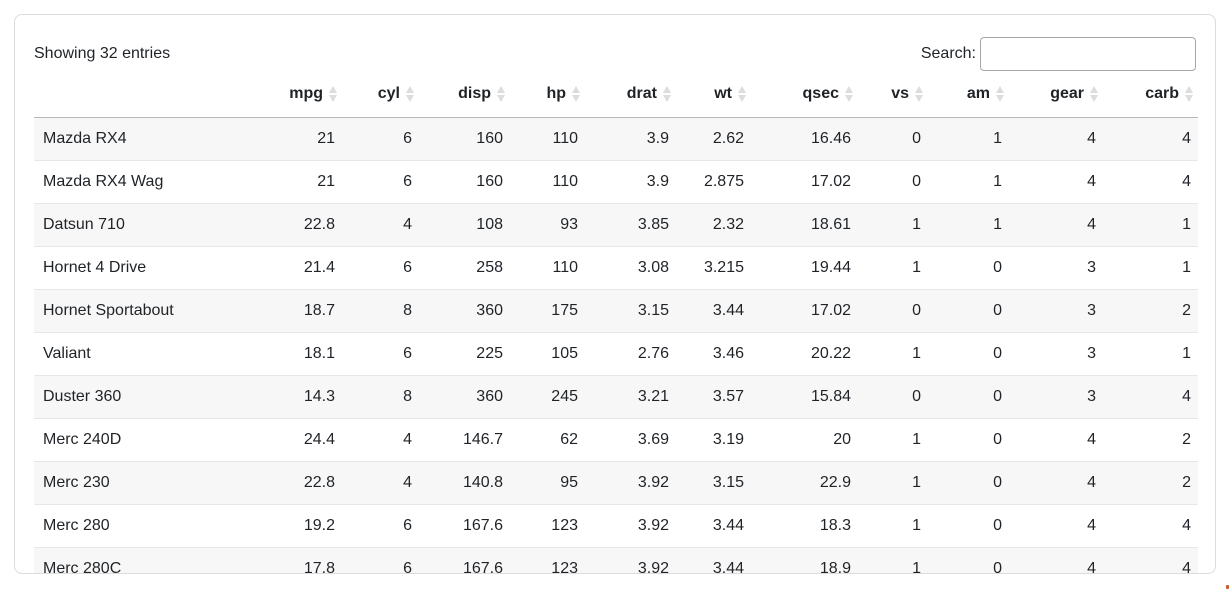 This screenshot has width=1231, height=591. I want to click on cell-hp: 110, so click(547, 139).